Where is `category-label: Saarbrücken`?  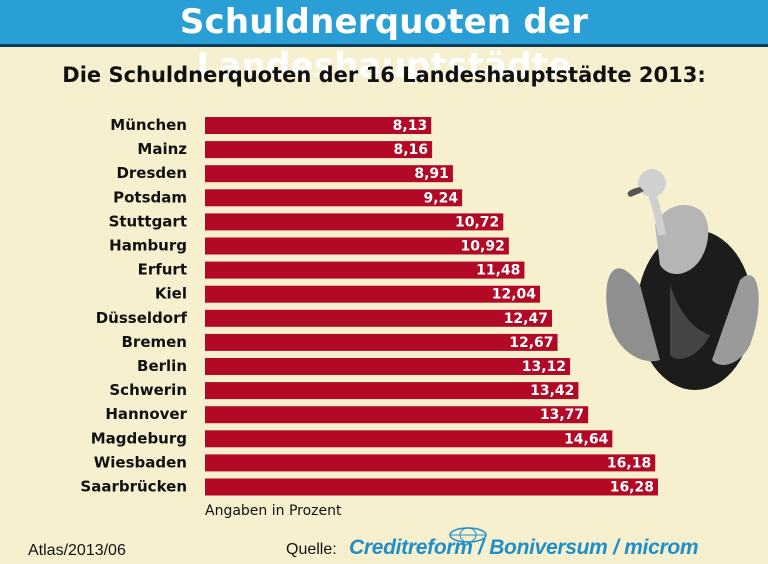
category-label: Saarbrücken is located at coordinates (133, 487).